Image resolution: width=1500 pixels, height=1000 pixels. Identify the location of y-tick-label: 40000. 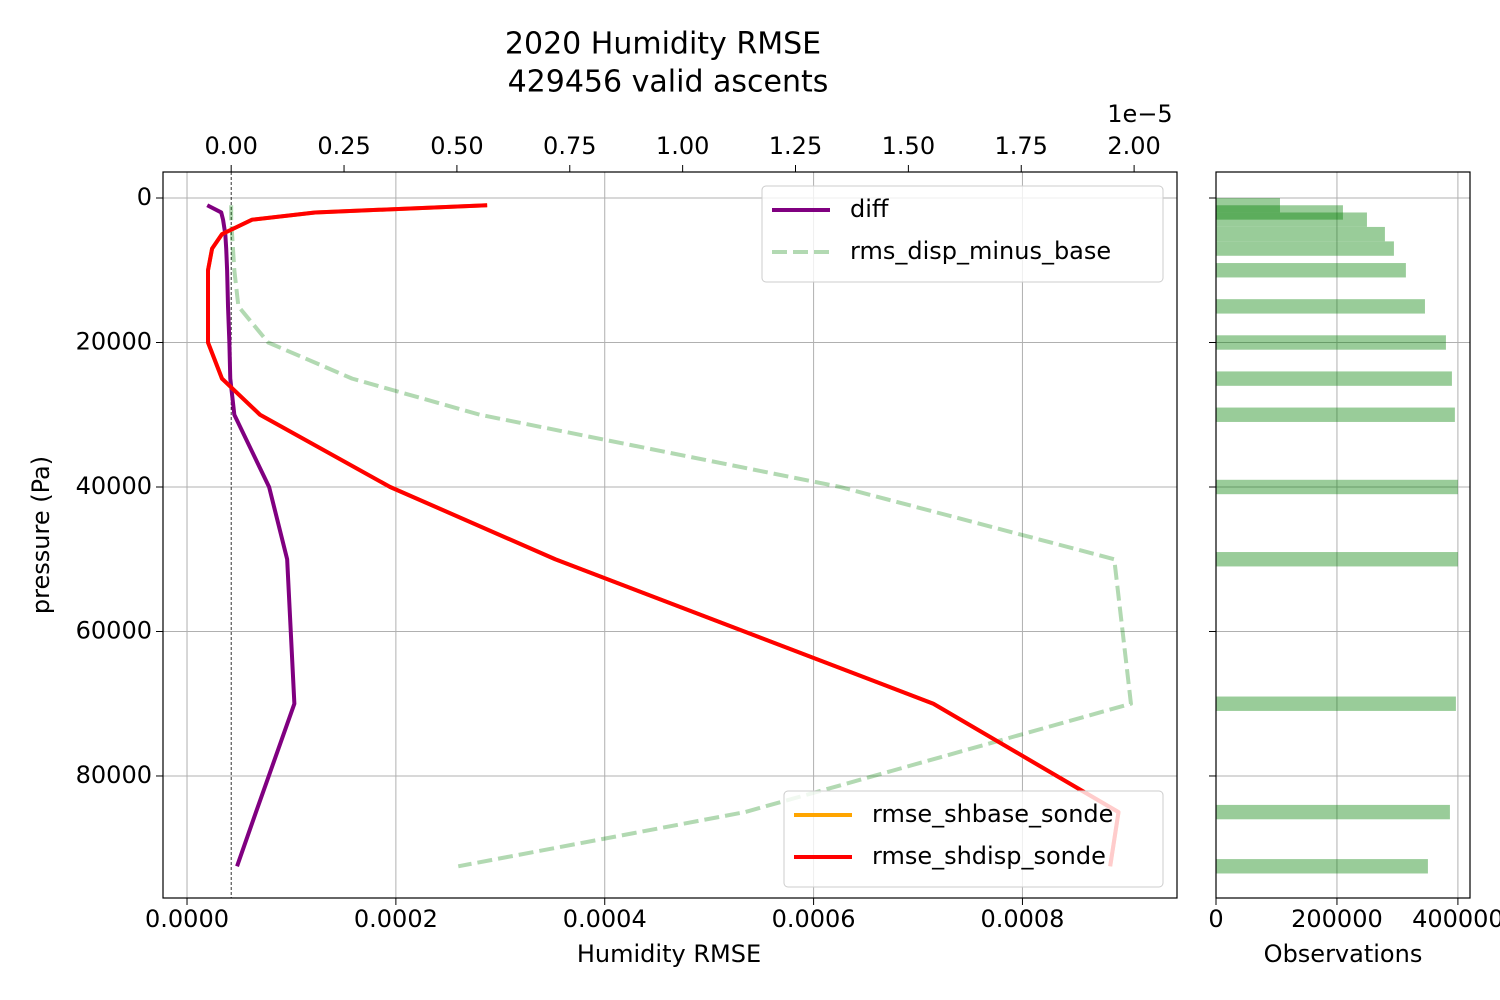
(114, 486).